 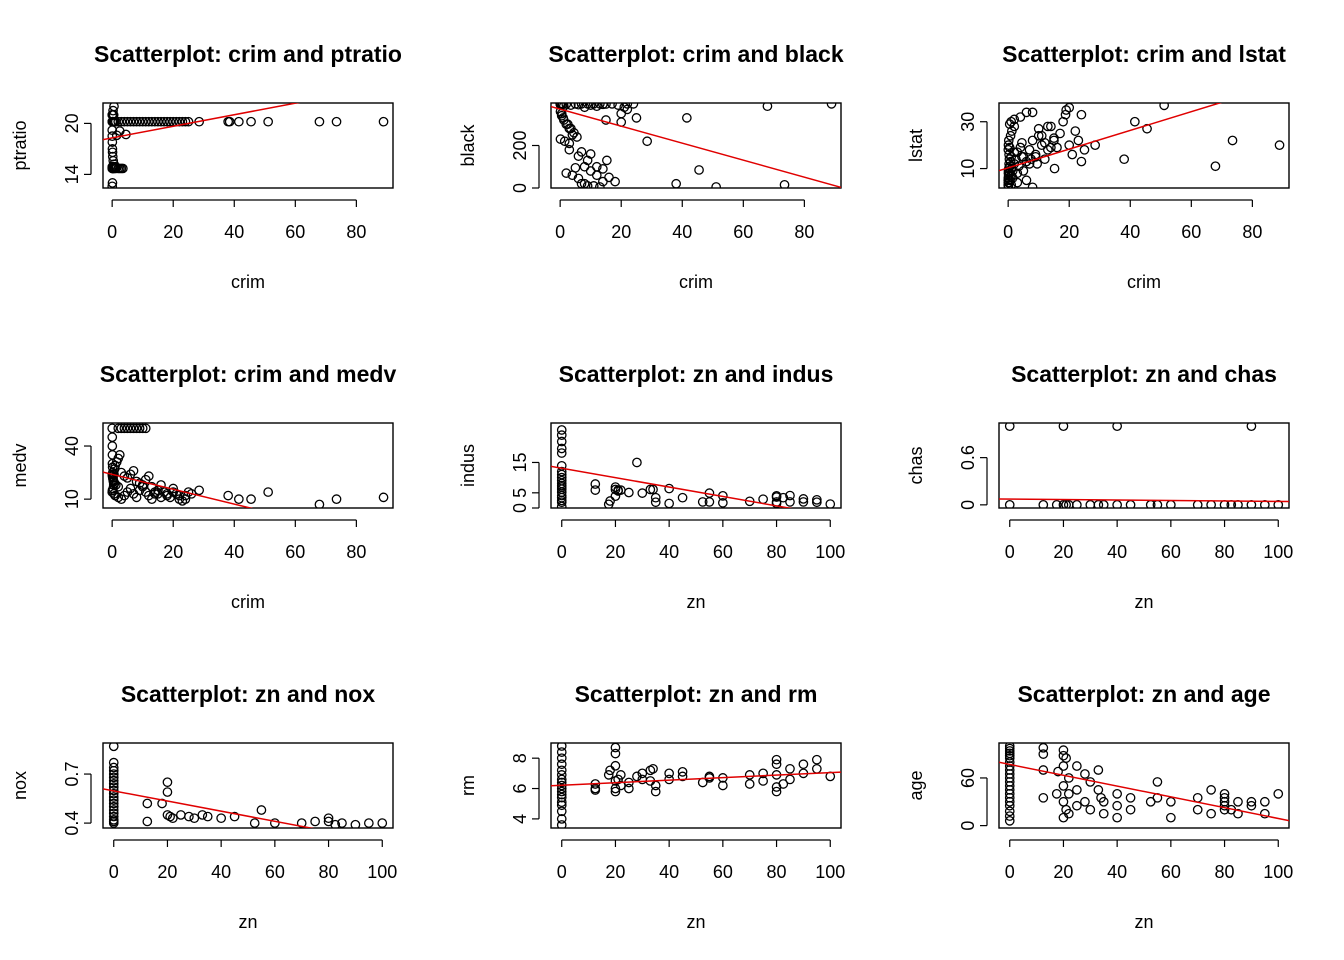 I want to click on x-tick-label: 0, so click(x=114, y=872).